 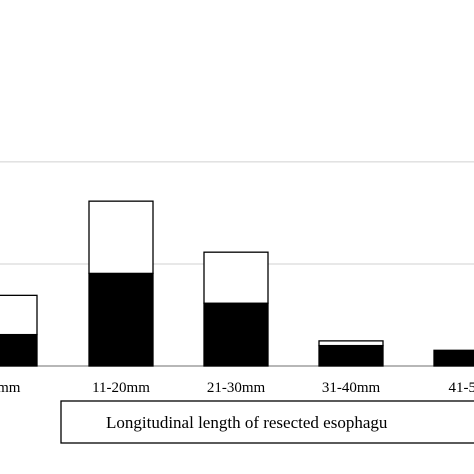 I want to click on x-tick-label: 0mm, so click(x=10, y=388).